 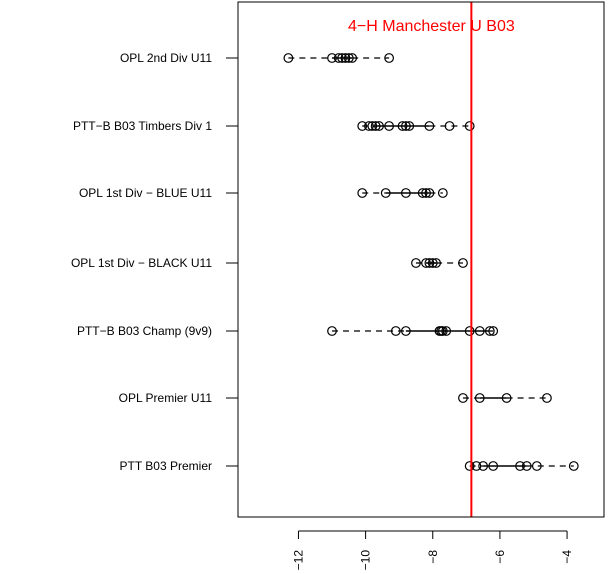 What do you see at coordinates (500, 557) in the screenshot?
I see `x-tick-label: −6` at bounding box center [500, 557].